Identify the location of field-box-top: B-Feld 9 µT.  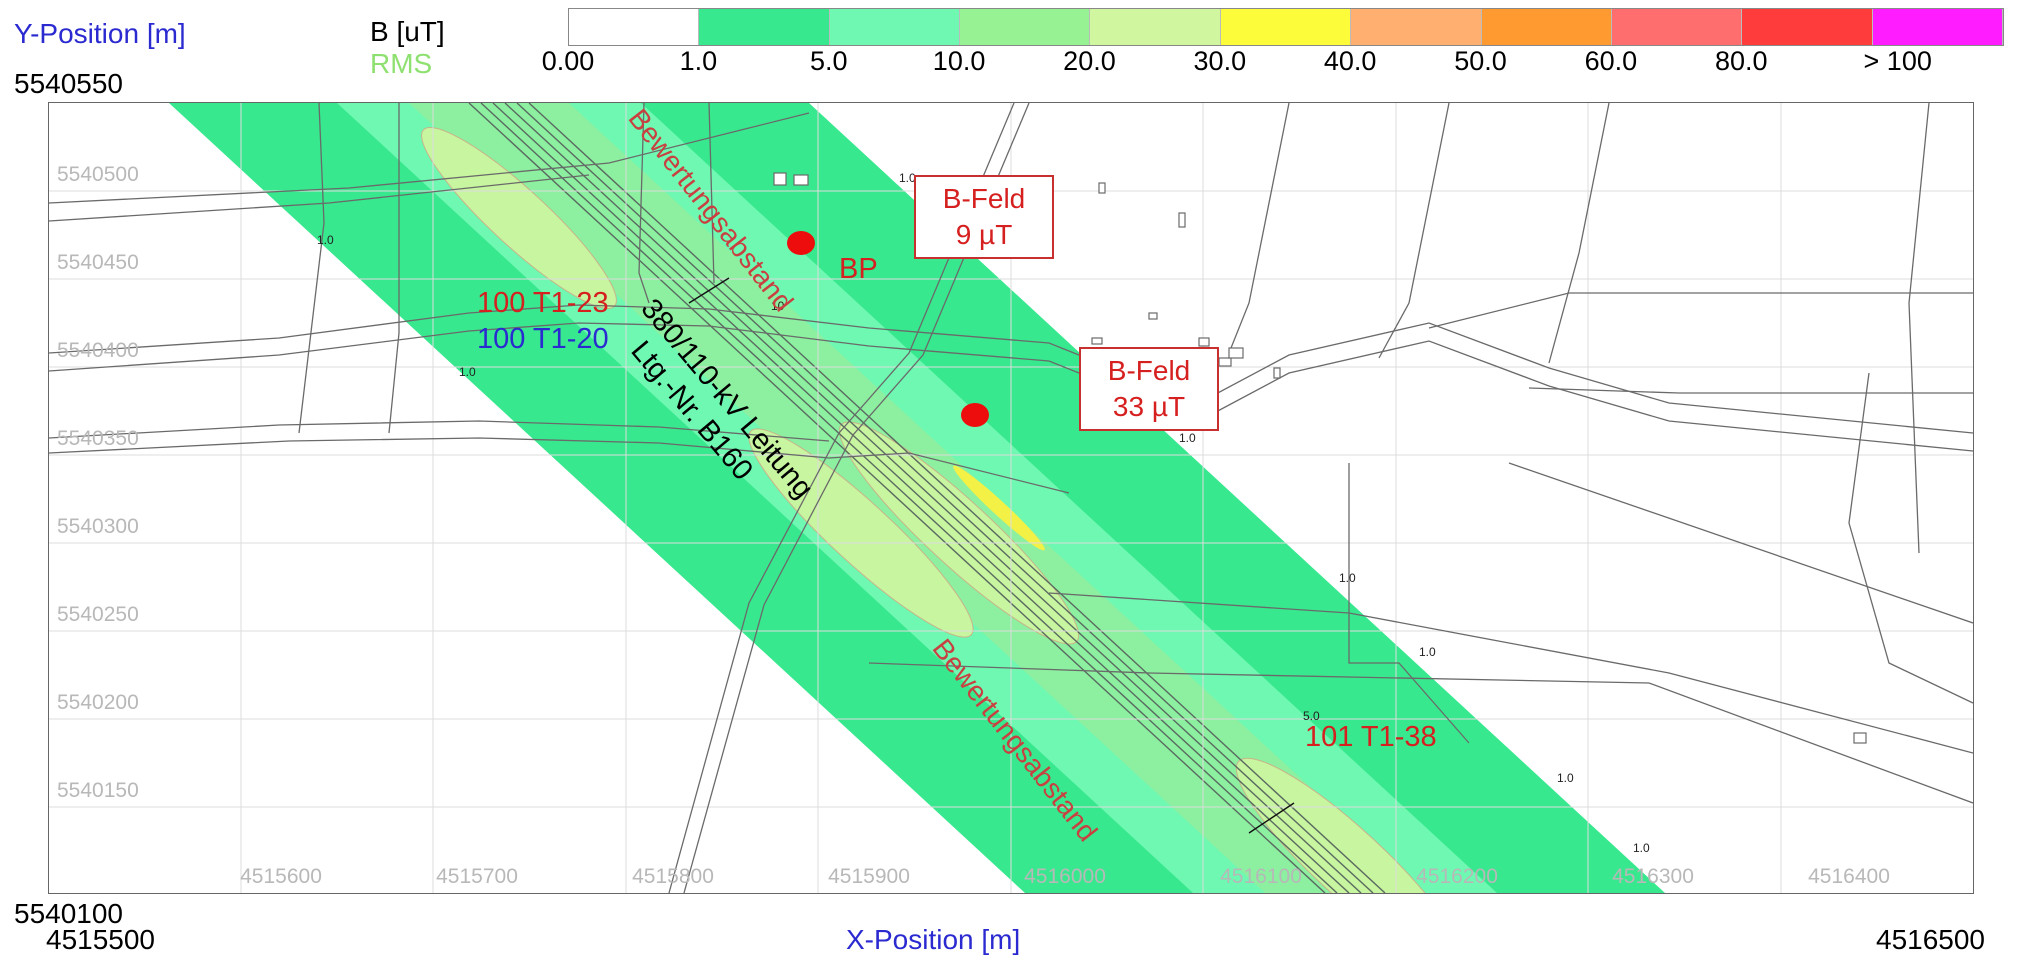
(984, 217).